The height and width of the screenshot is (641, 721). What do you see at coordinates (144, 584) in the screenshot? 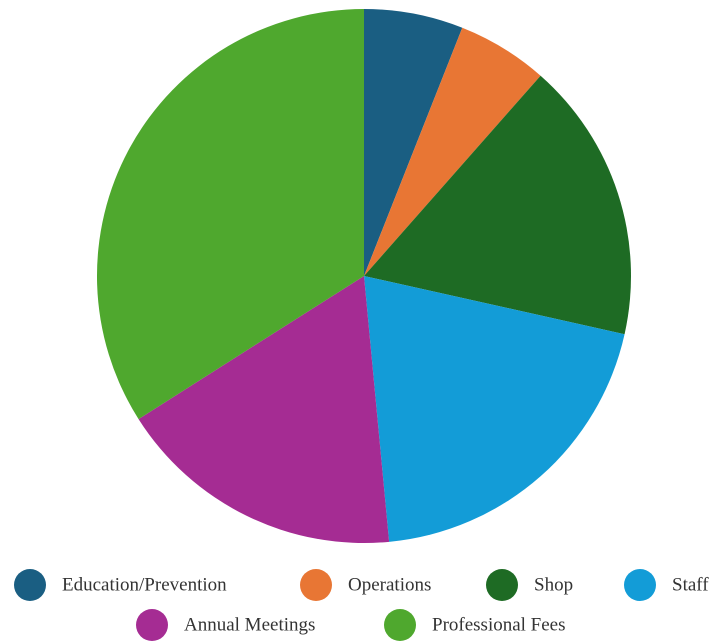
I see `legend-label: Education/Prevention` at bounding box center [144, 584].